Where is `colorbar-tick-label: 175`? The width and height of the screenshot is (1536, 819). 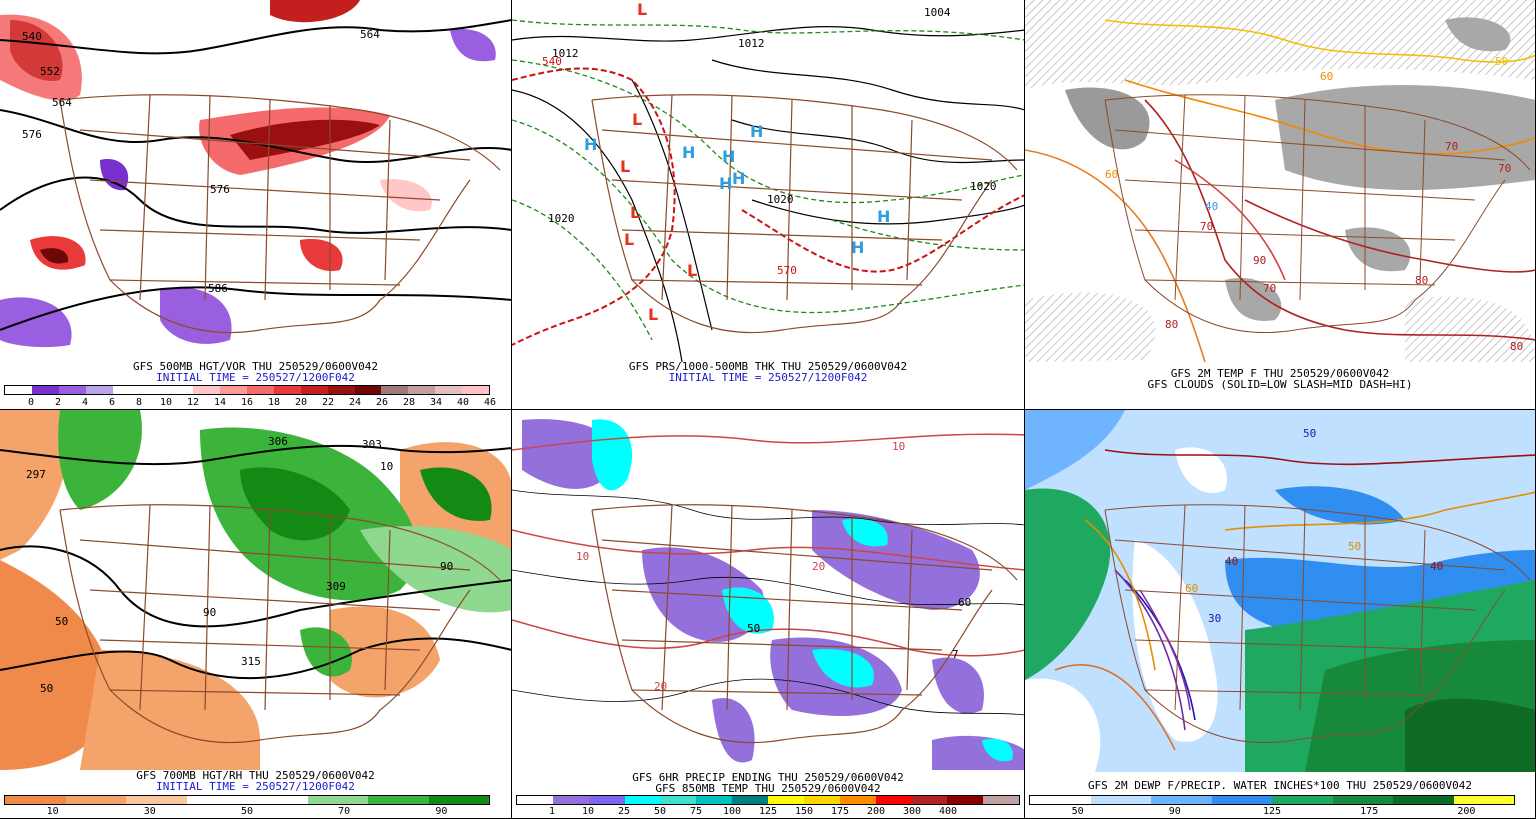 colorbar-tick-label: 175 is located at coordinates (1369, 811).